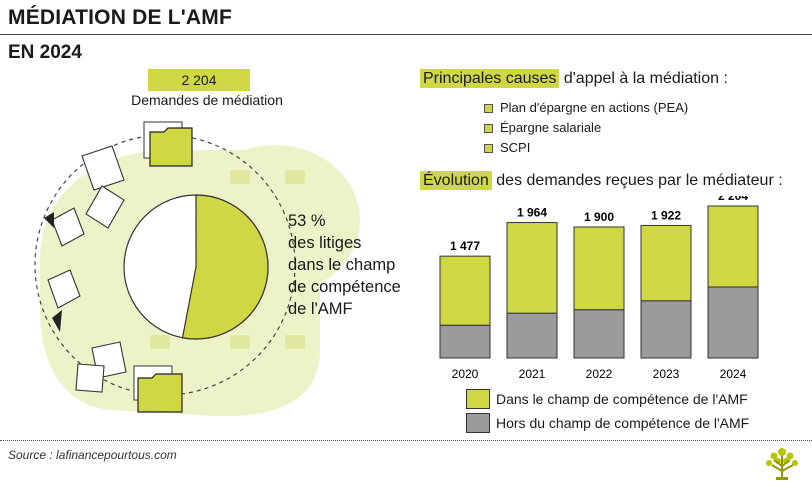  Describe the element at coordinates (666, 329) in the screenshot. I see `bar-out-scope-2023` at that location.